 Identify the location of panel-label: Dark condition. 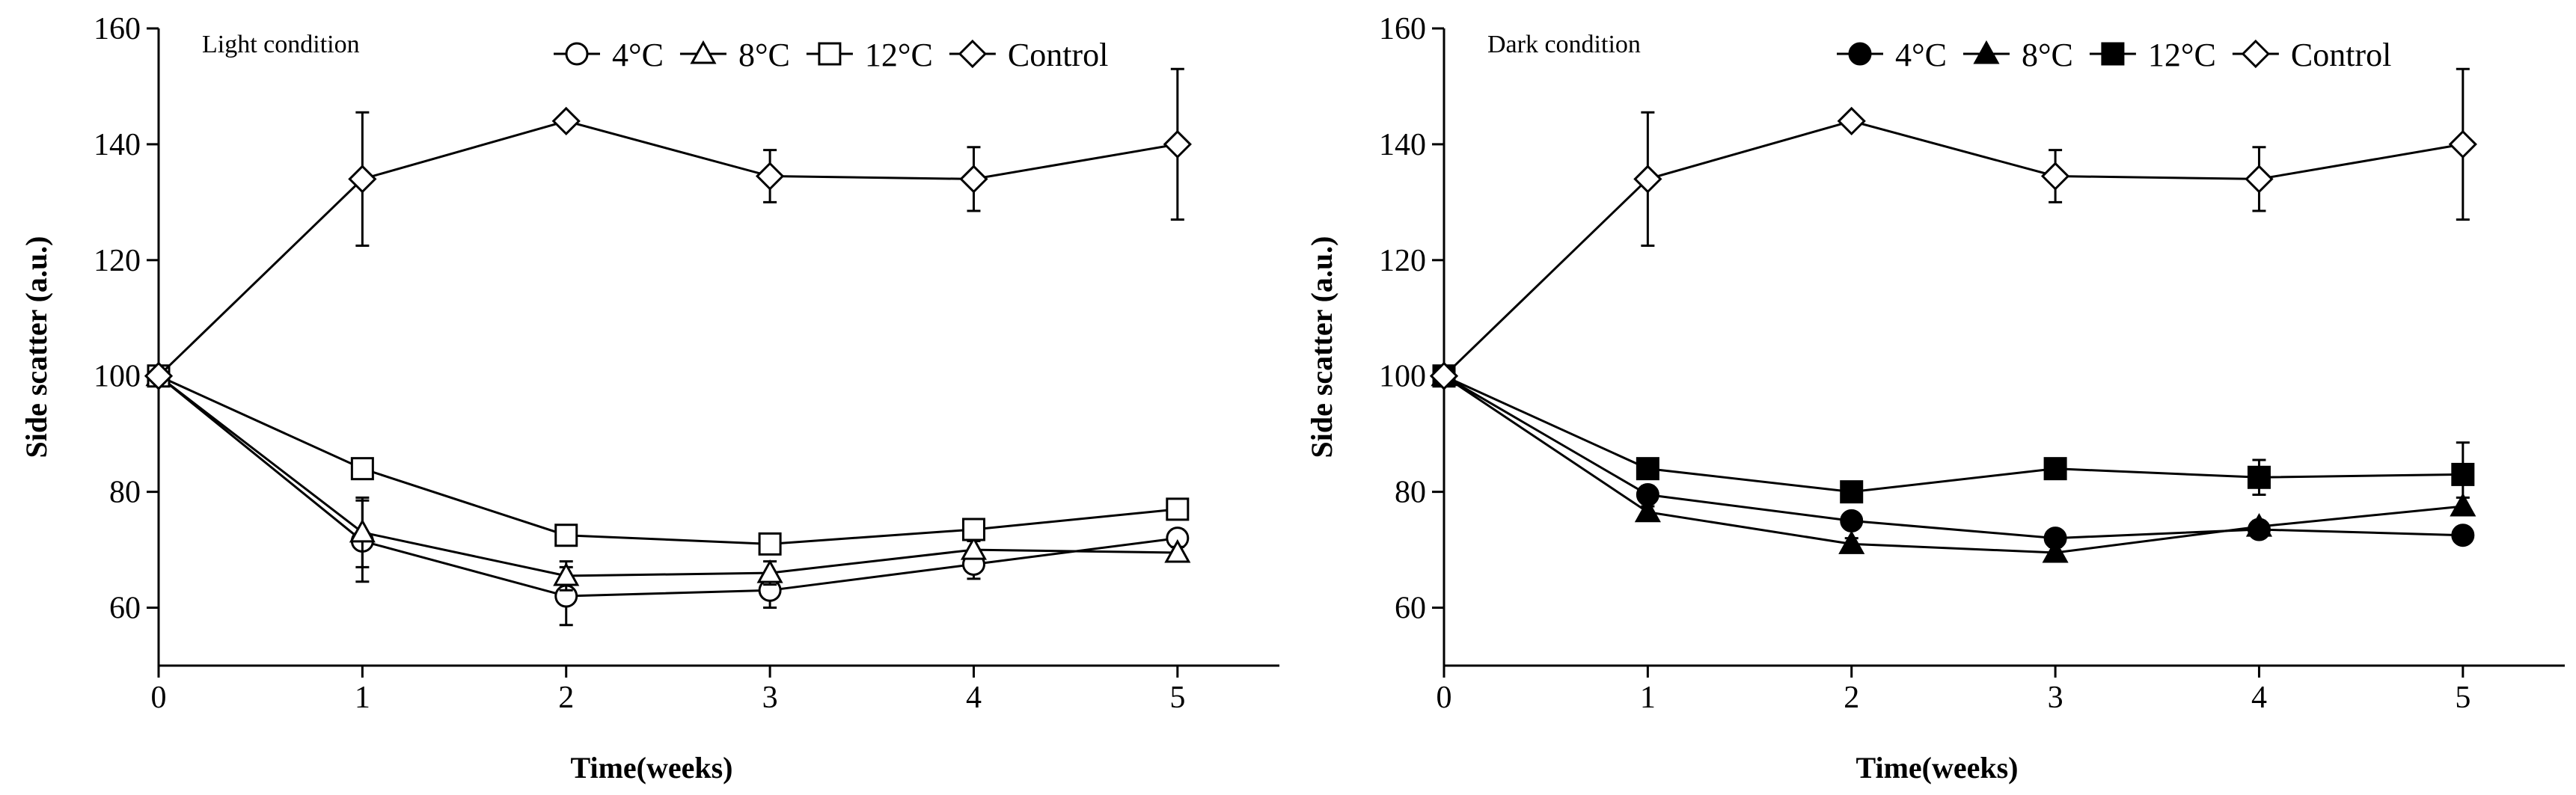
(1564, 44).